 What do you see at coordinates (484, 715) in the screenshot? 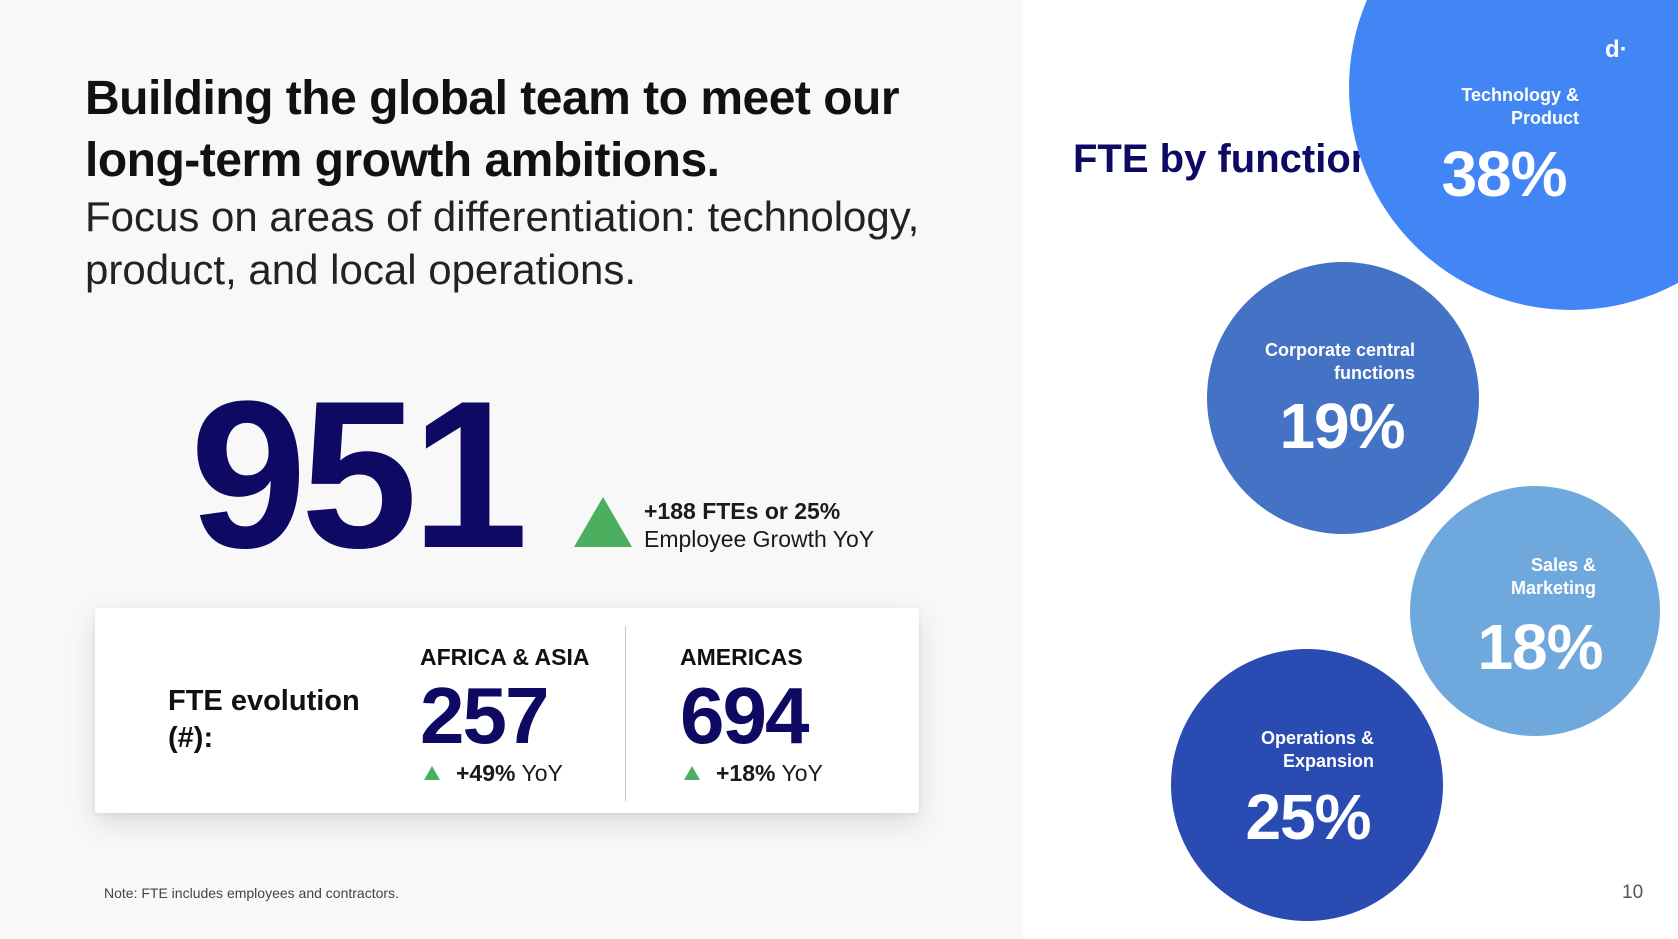
I see `region-value: 257` at bounding box center [484, 715].